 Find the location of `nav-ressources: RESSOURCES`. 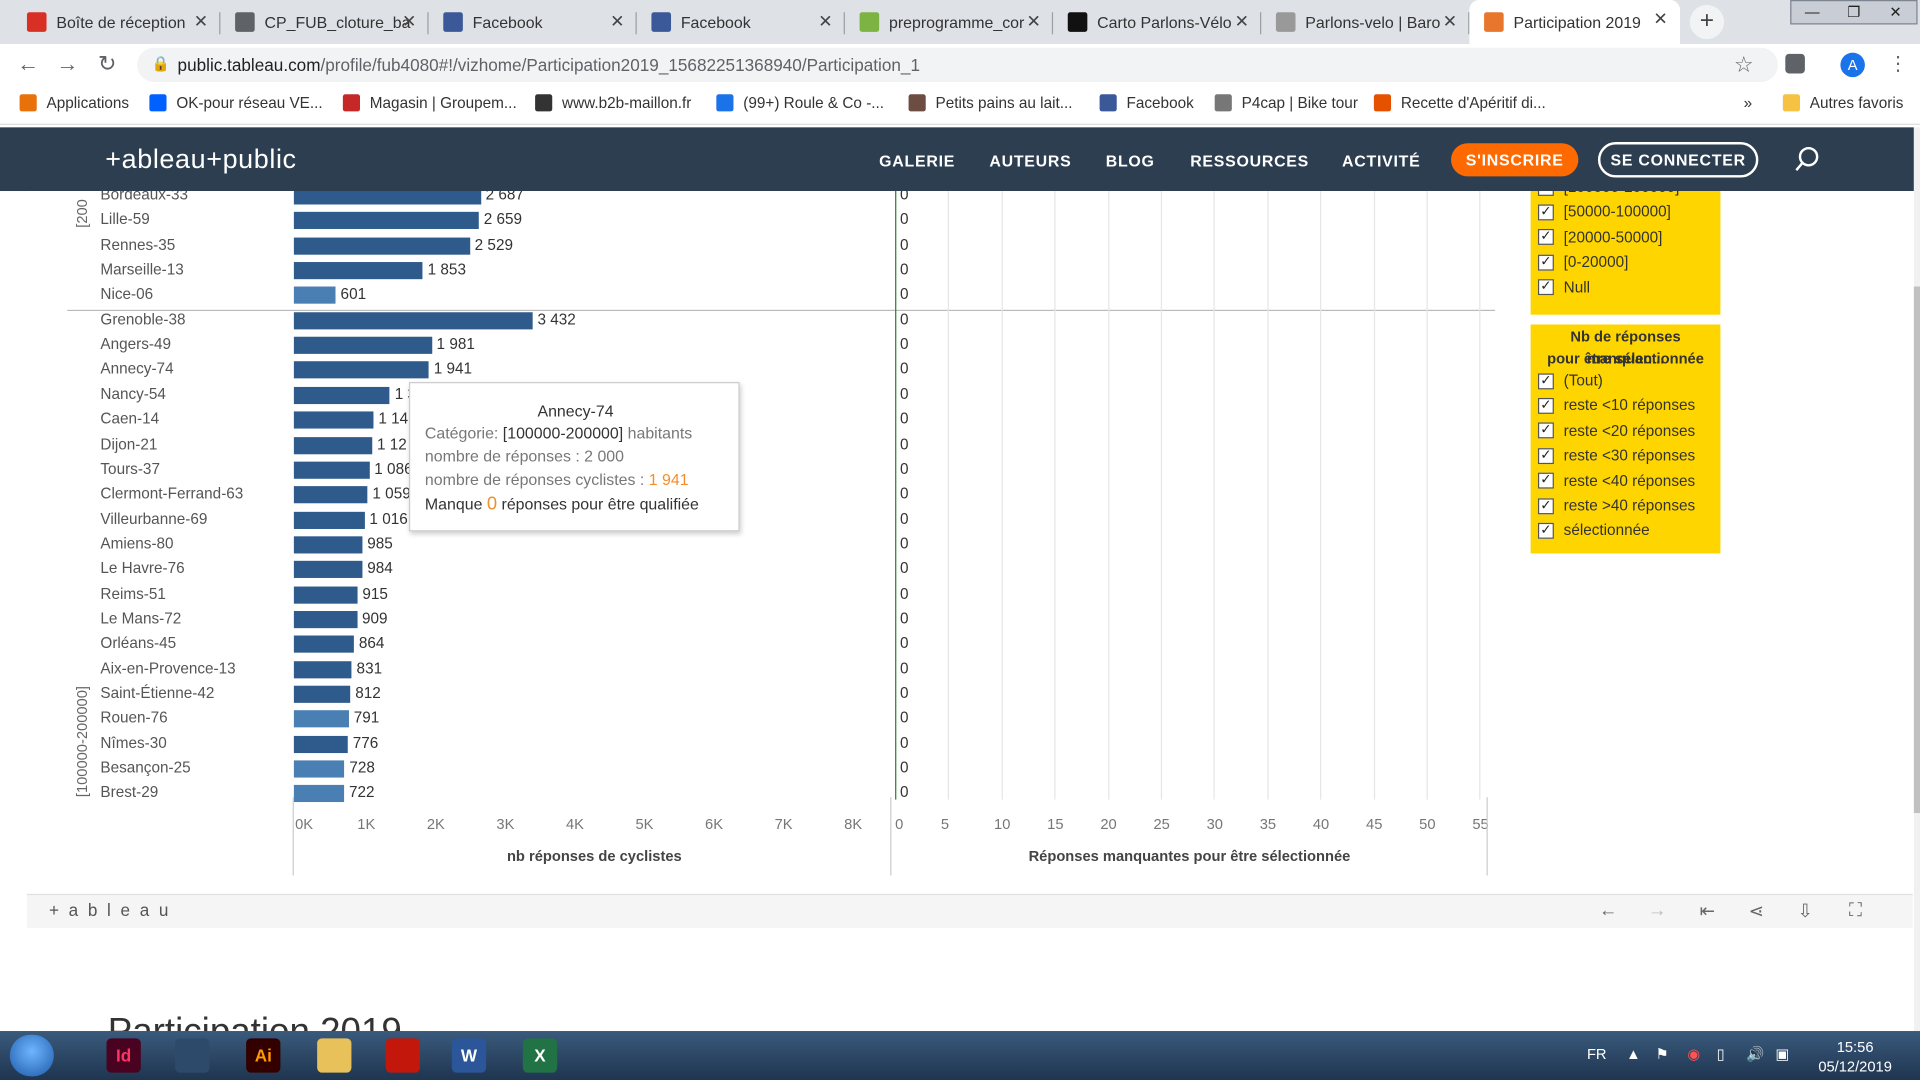

nav-ressources: RESSOURCES is located at coordinates (1250, 161).